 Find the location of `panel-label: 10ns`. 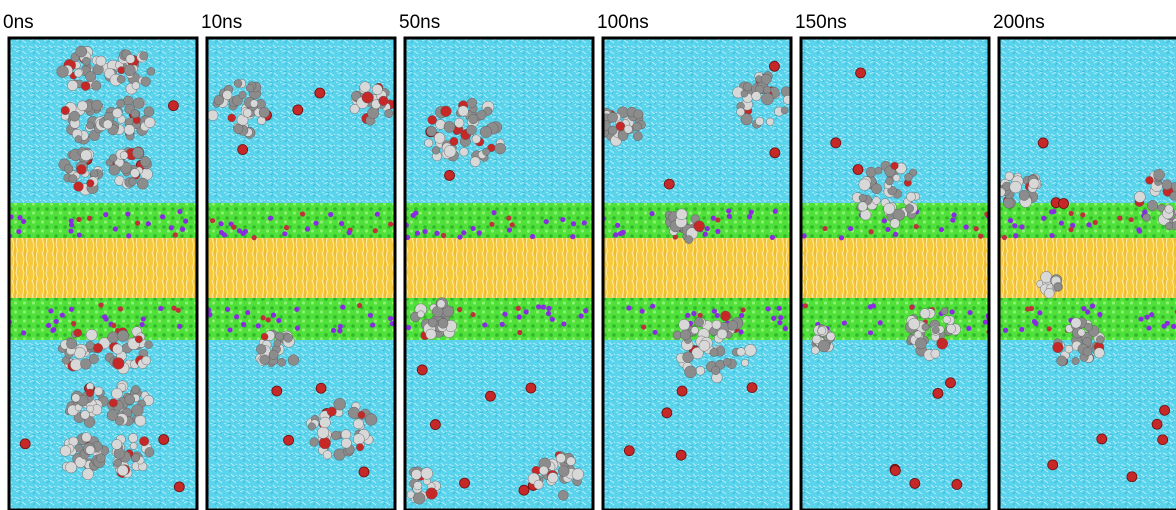

panel-label: 10ns is located at coordinates (221, 22).